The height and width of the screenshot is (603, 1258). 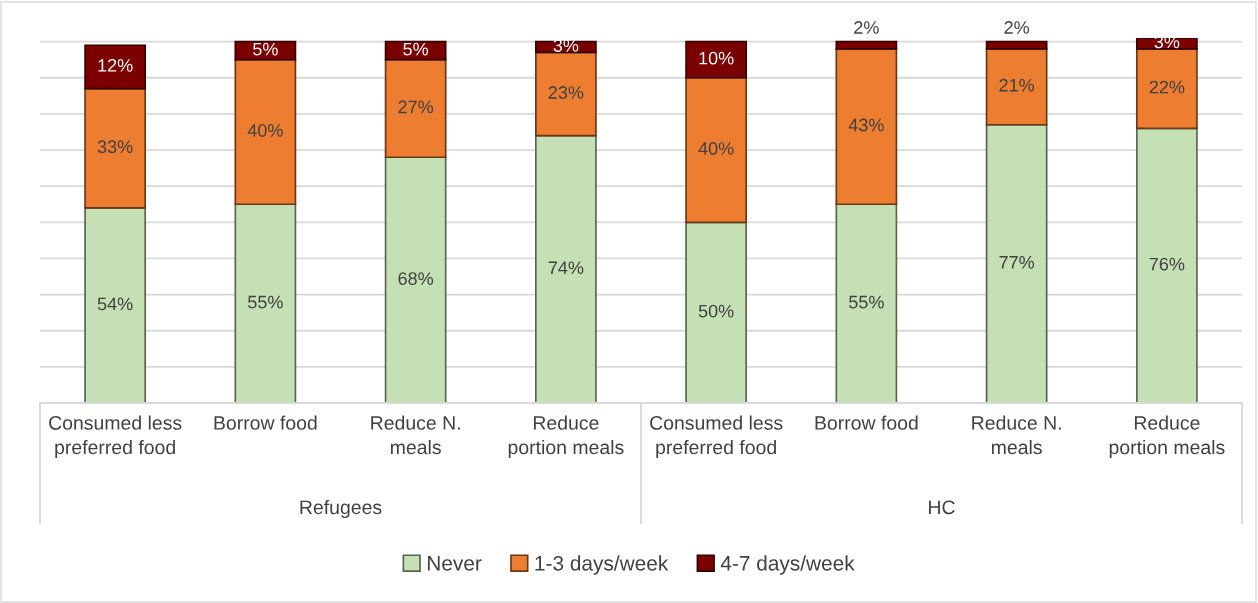 I want to click on data-label: 33%, so click(x=115, y=147).